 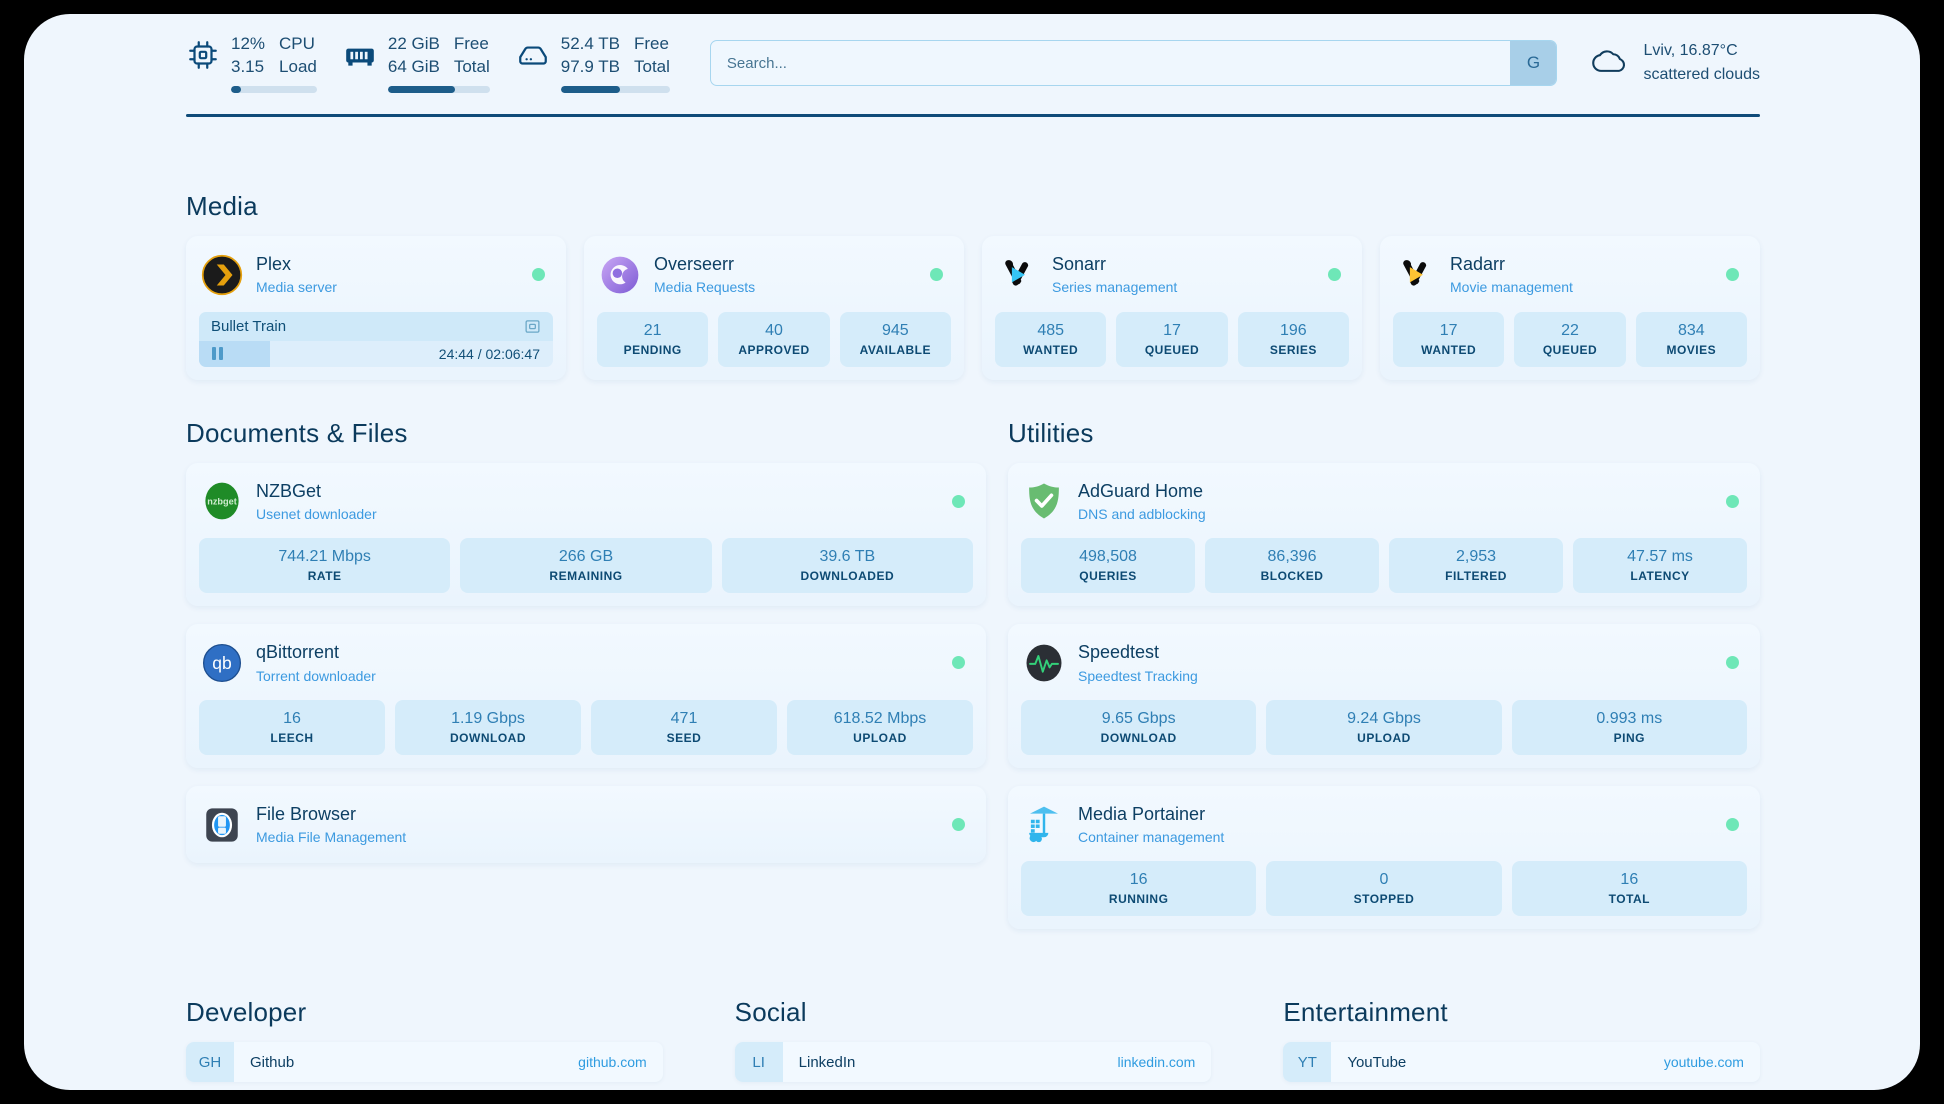 What do you see at coordinates (249, 326) in the screenshot?
I see `now-playing-title: Bullet Train` at bounding box center [249, 326].